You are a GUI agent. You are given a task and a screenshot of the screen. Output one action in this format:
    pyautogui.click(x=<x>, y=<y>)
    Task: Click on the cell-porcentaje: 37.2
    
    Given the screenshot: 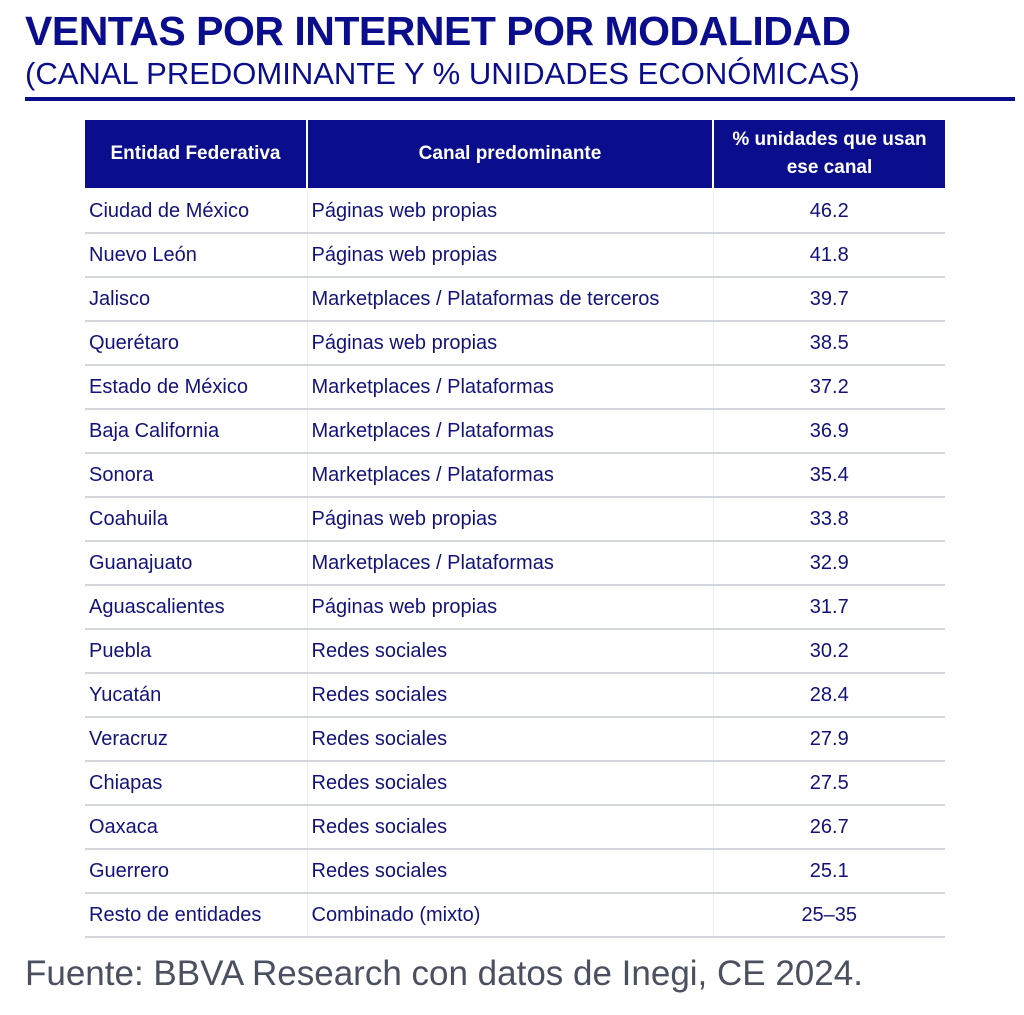 What is the action you would take?
    pyautogui.click(x=829, y=387)
    